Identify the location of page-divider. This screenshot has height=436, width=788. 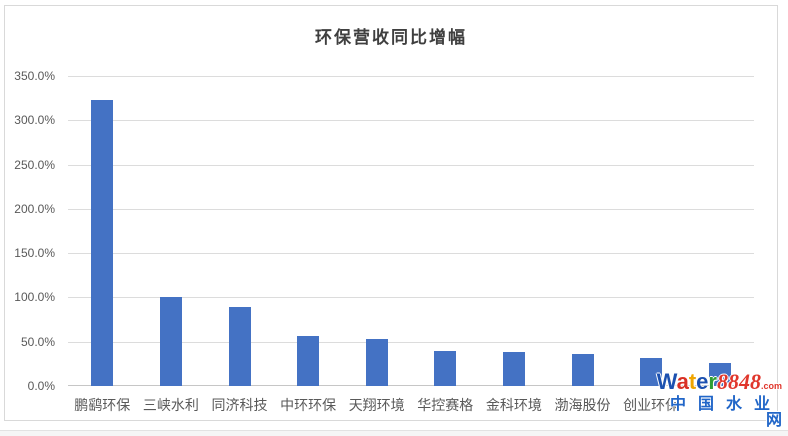
(394, 433).